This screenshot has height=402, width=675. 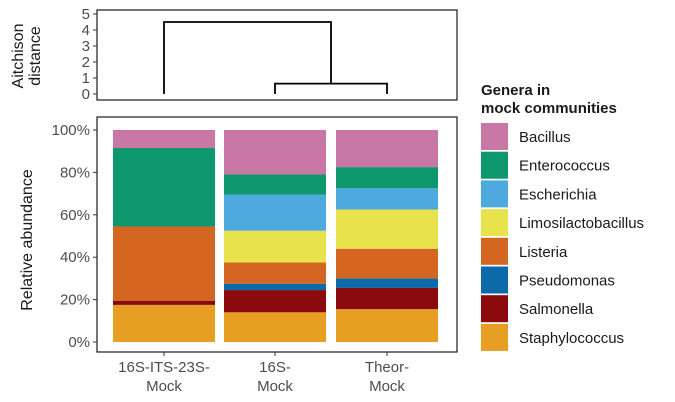 I want to click on bar-y-tick-label: 100%, so click(x=71, y=130).